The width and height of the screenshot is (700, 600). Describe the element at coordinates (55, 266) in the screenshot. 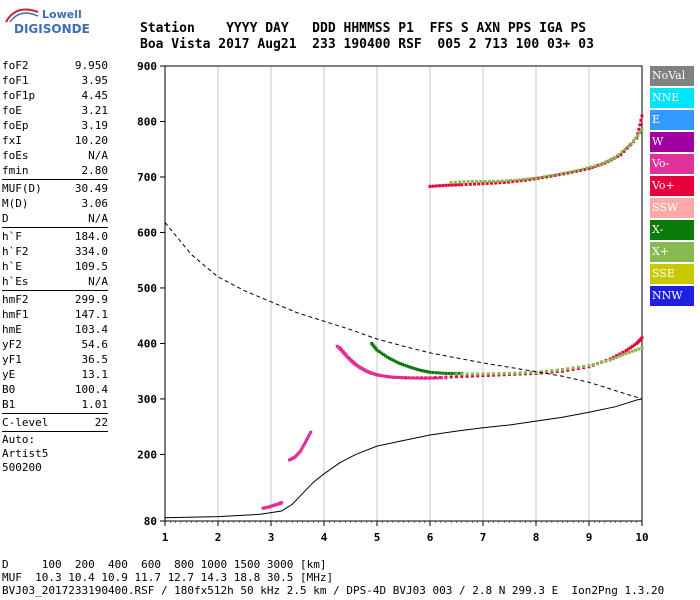

I see `param-row: h`E 109.5` at that location.